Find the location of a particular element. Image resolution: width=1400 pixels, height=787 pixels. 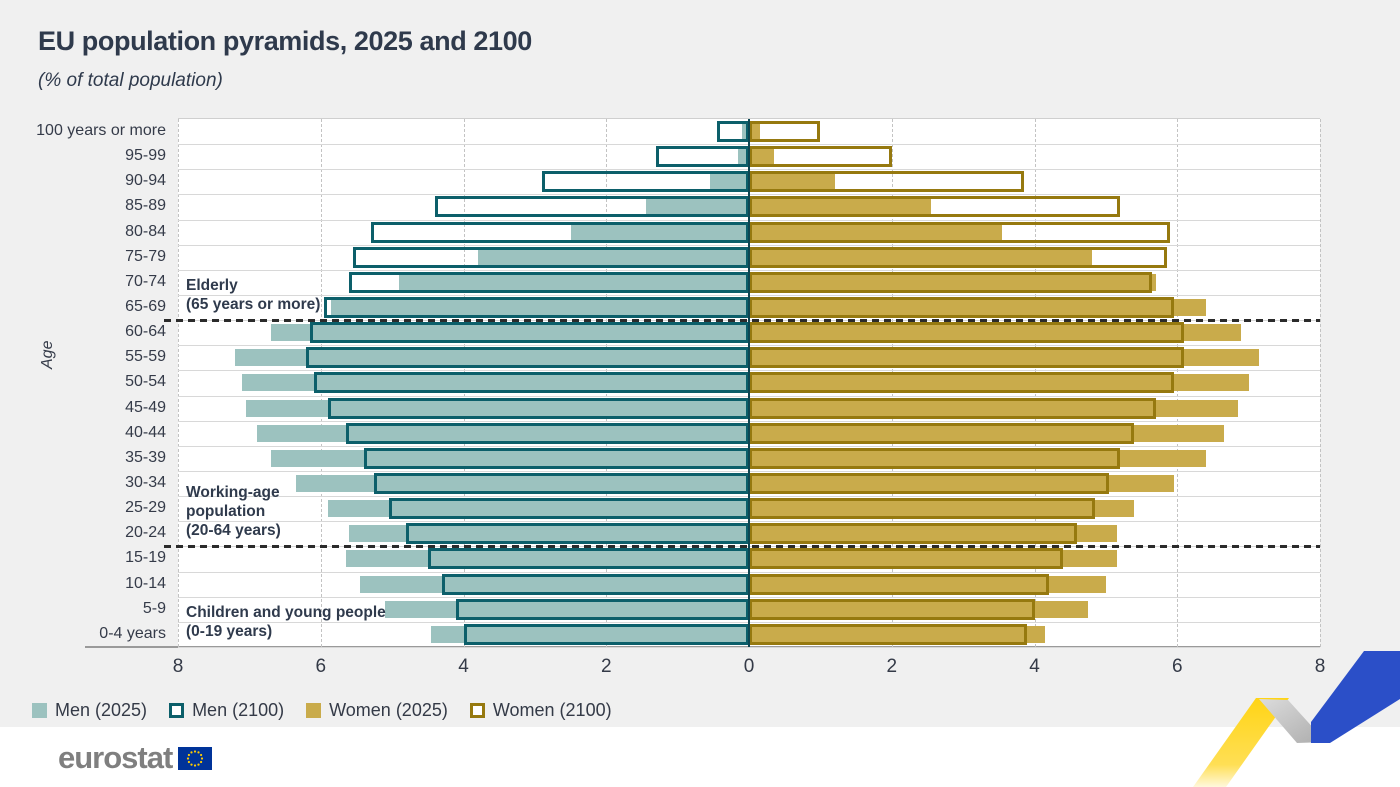

legend-label: Women (2025) is located at coordinates (388, 710).